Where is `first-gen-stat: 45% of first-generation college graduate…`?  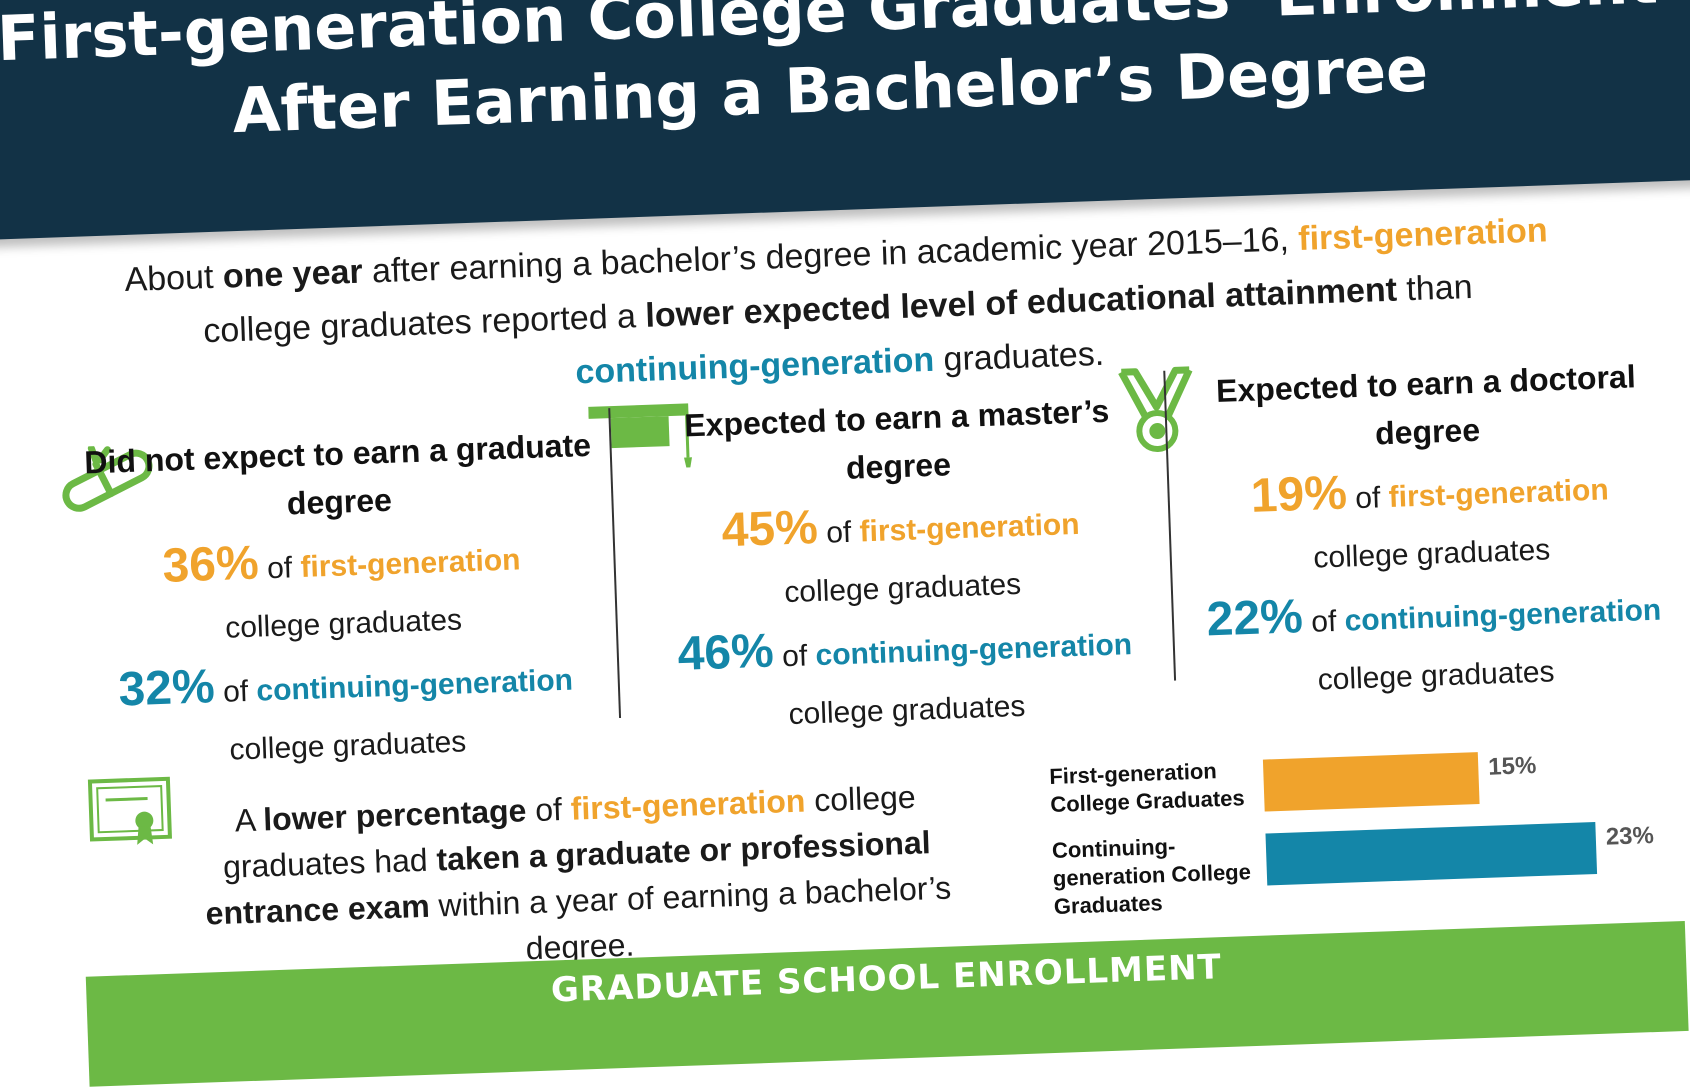
first-gen-stat: 45% of first-generation college graduate… is located at coordinates (902, 557).